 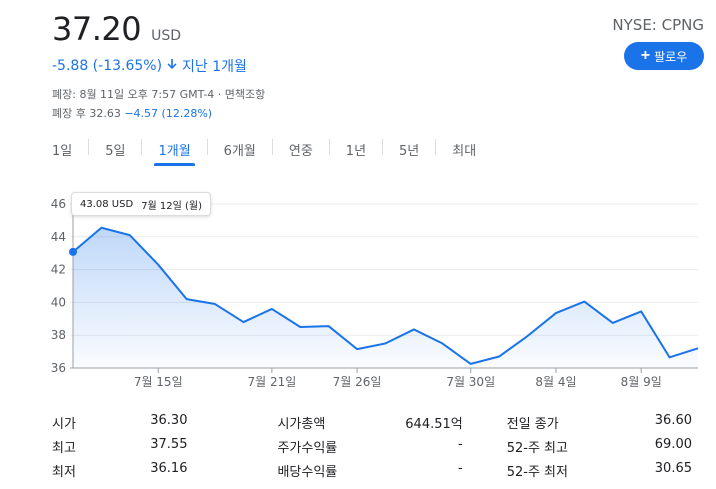 I want to click on tab-range-7: 최대, so click(x=464, y=151).